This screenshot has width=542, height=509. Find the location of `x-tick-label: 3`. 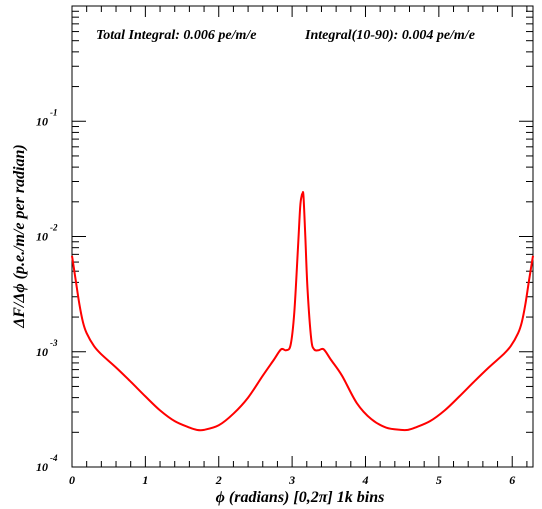

x-tick-label: 3 is located at coordinates (291, 480).